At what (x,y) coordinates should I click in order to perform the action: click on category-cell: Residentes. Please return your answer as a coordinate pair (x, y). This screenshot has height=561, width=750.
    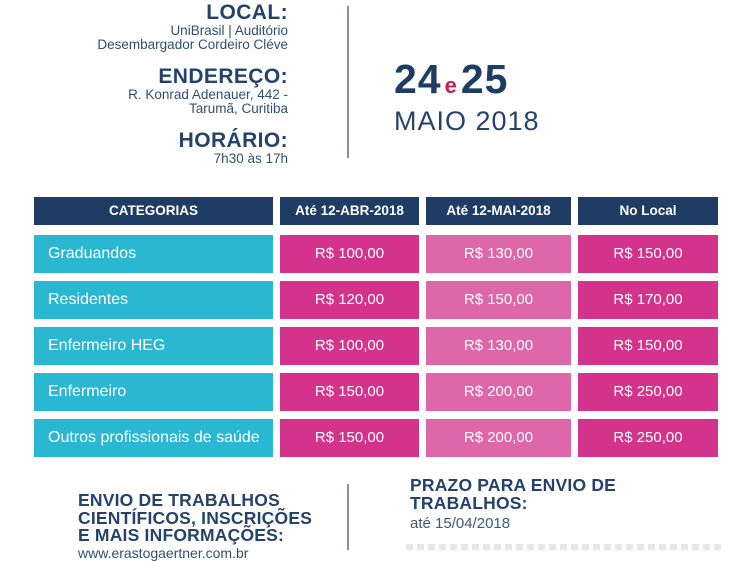
    Looking at the image, I should click on (153, 300).